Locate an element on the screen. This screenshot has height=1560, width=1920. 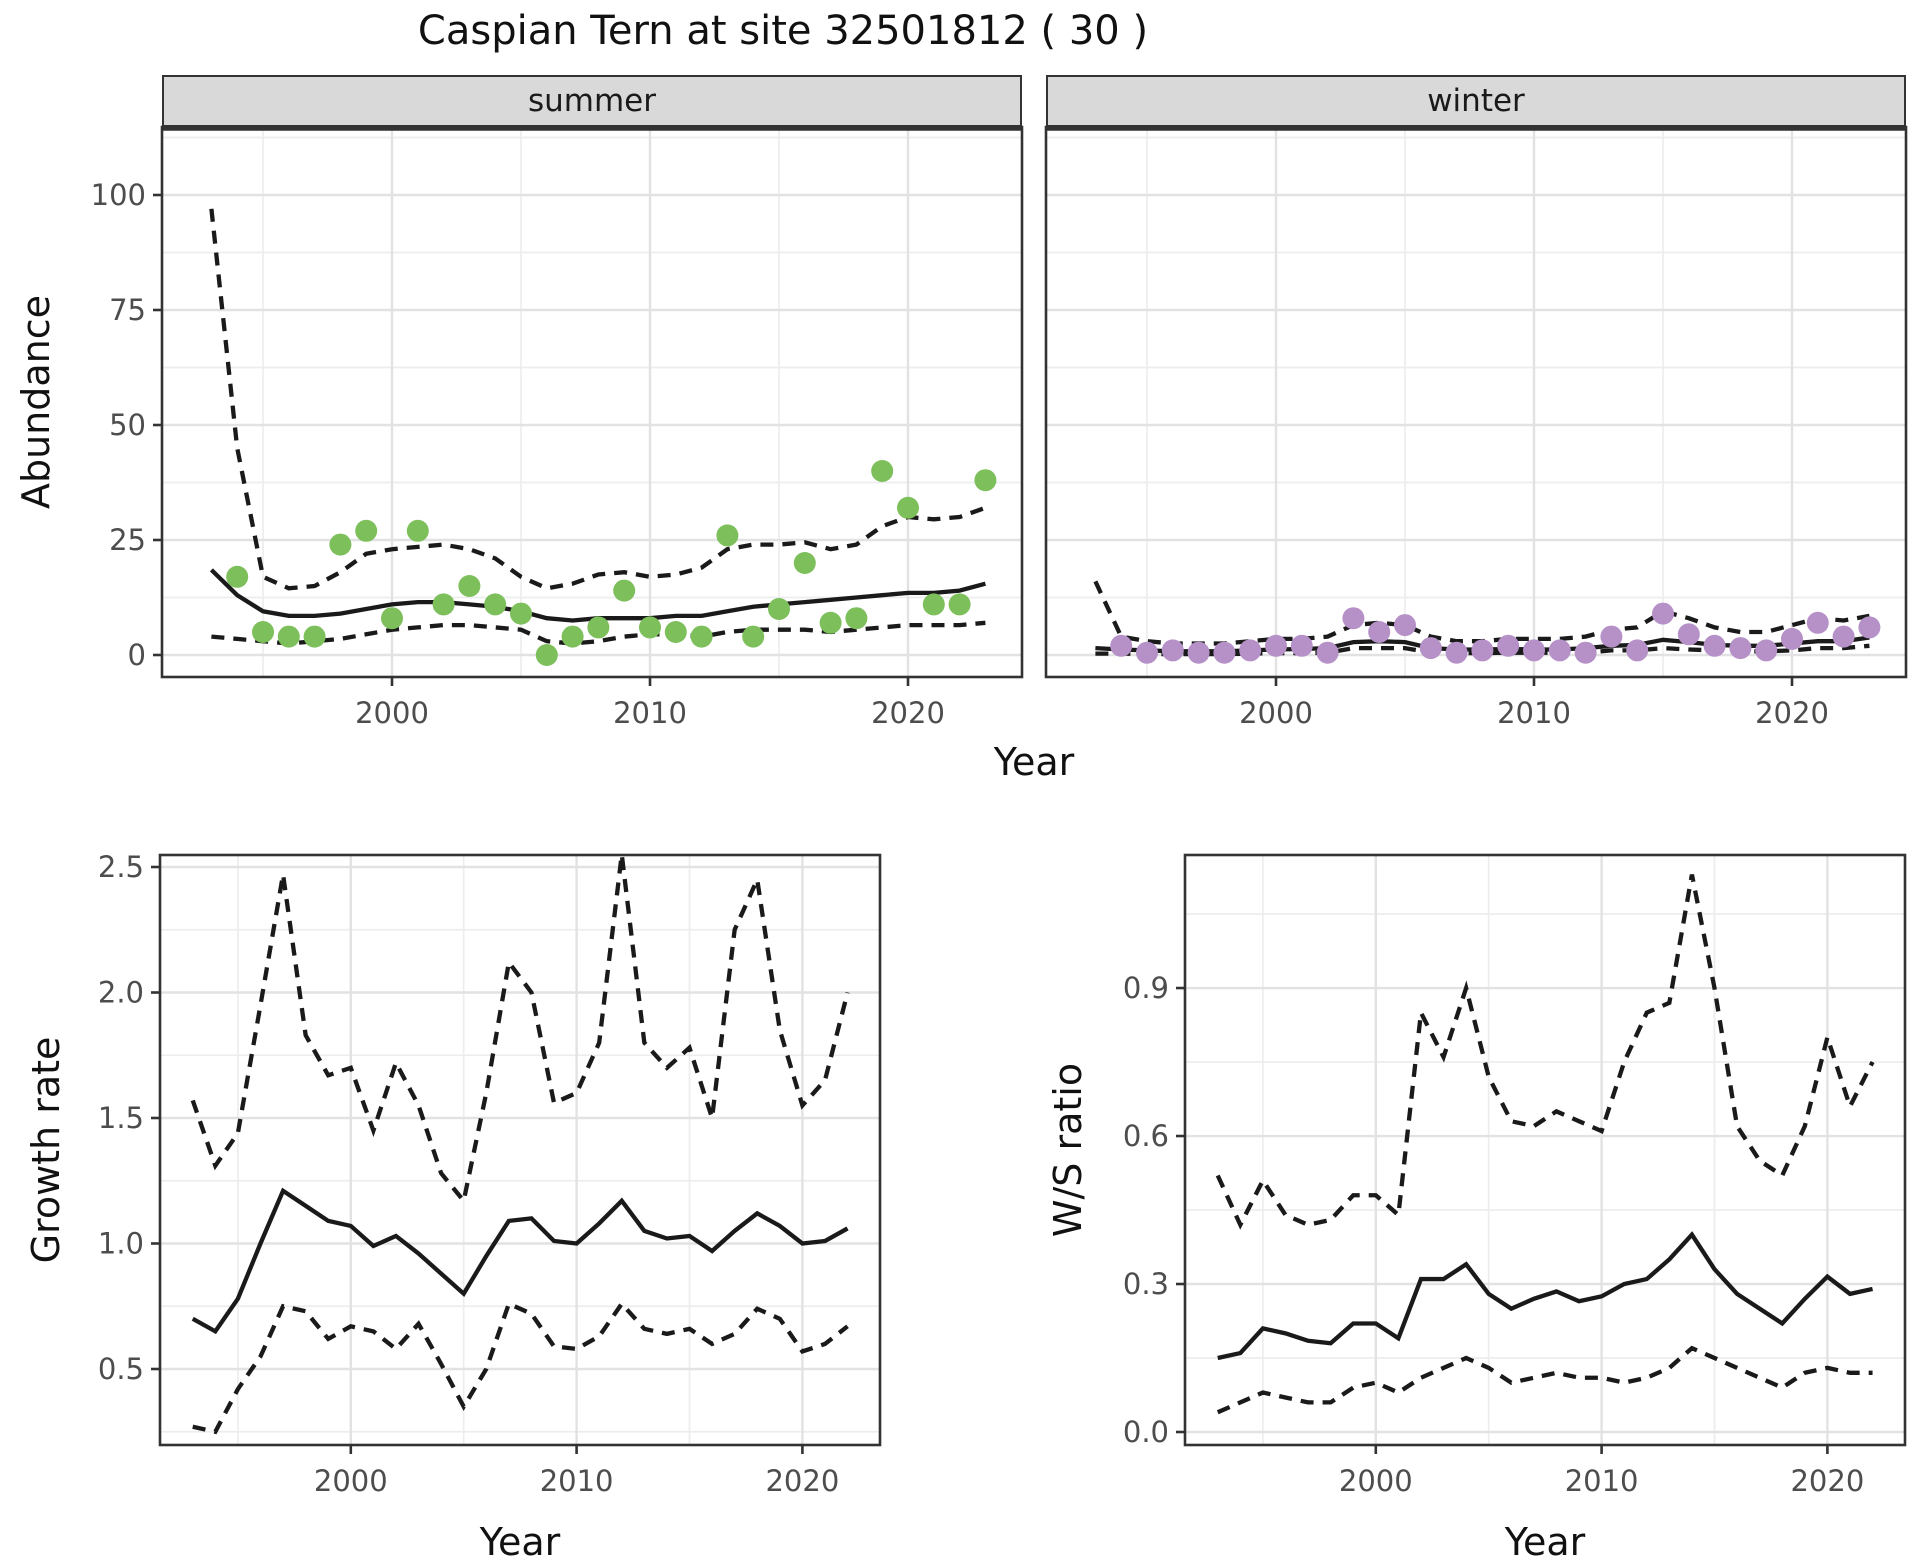
x-axis-title-year-ws: Year is located at coordinates (1545, 1540).